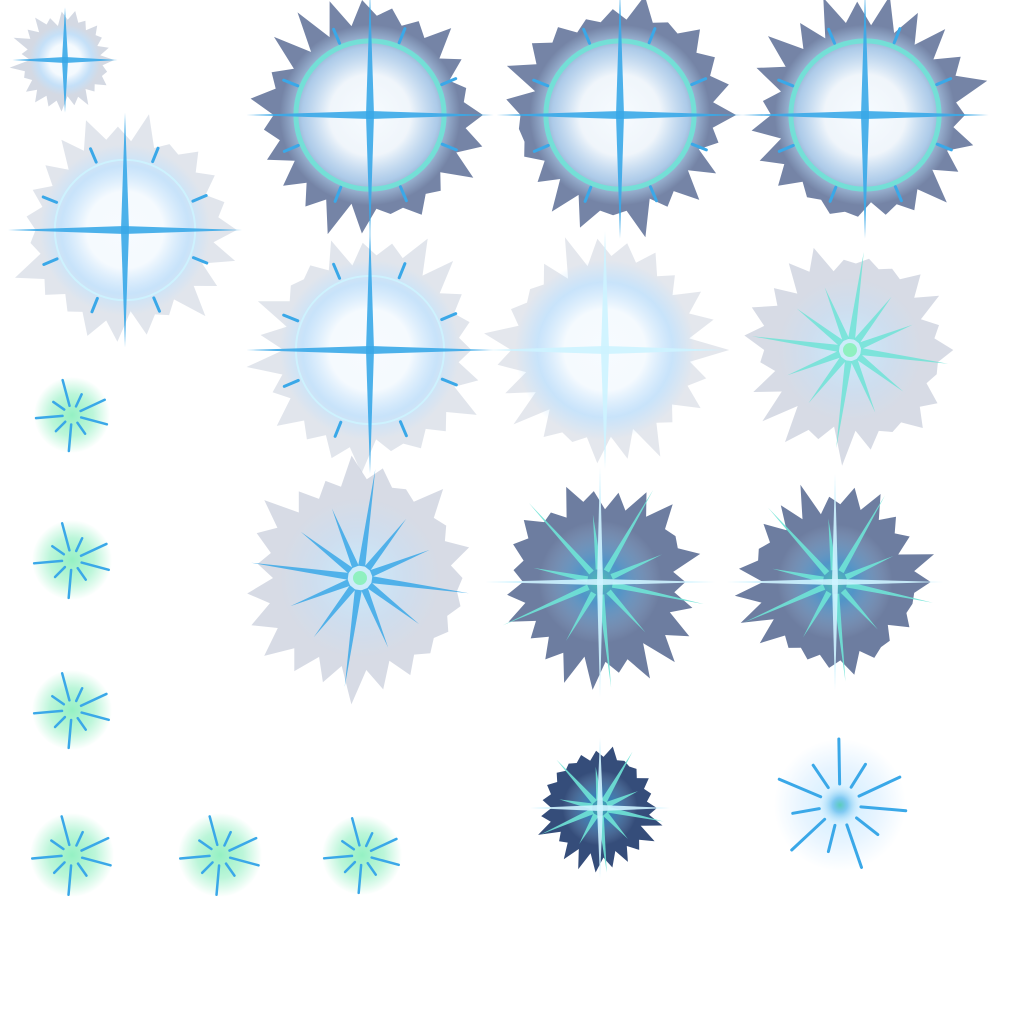  Describe the element at coordinates (358, 580) in the screenshot. I see `effect-frame-pale-burst` at that location.